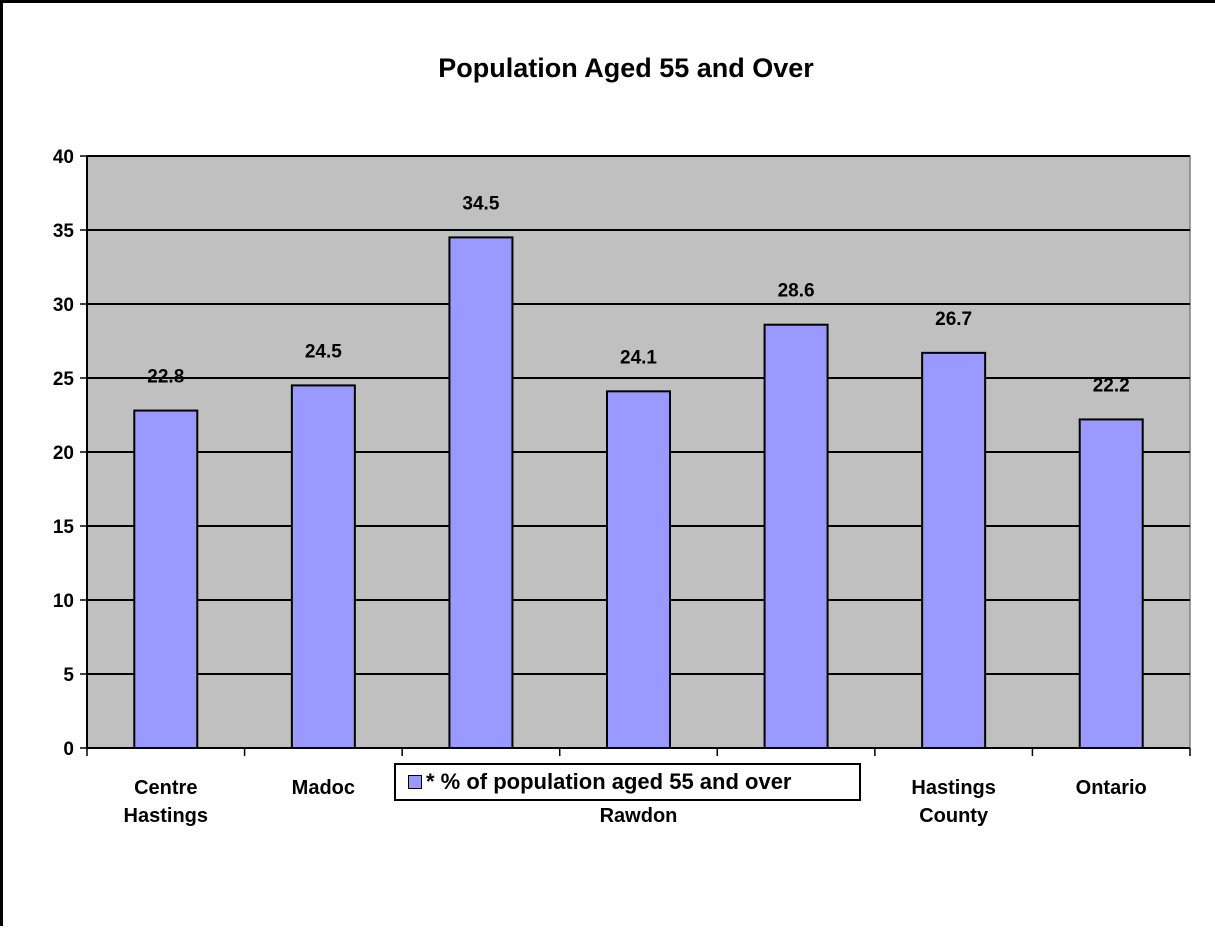 The width and height of the screenshot is (1215, 929). I want to click on y-tick-label: 10, so click(63, 601).